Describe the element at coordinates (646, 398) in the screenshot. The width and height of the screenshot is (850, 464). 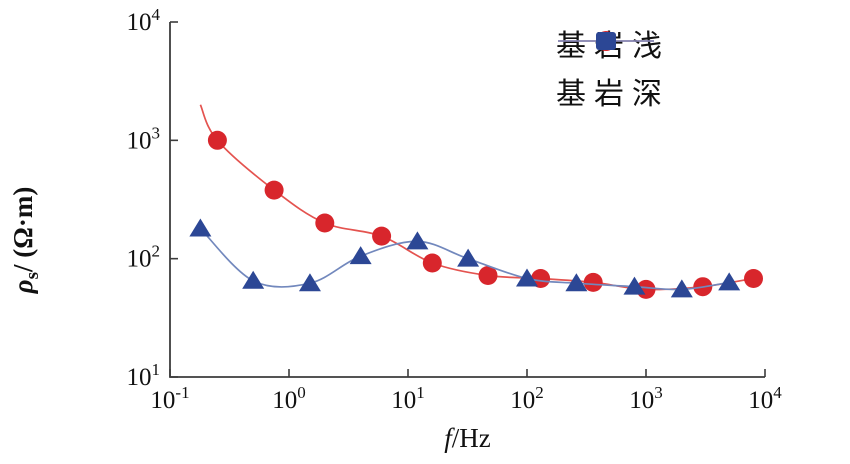
I see `x-tick-label: 10³` at that location.